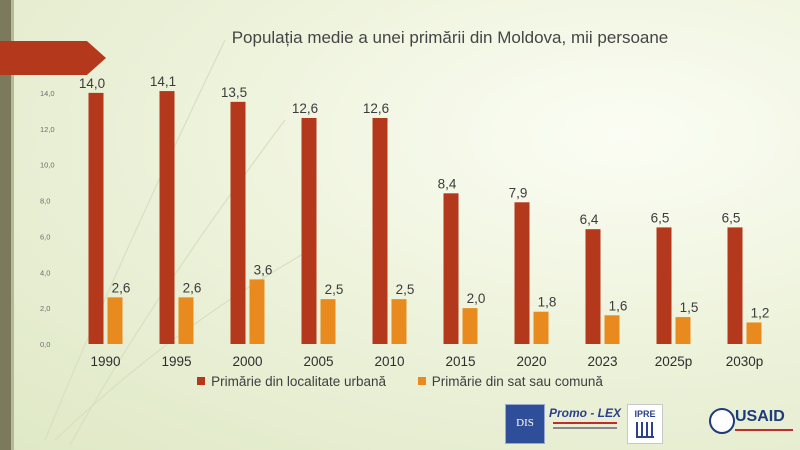 This screenshot has height=450, width=800. Describe the element at coordinates (263, 269) in the screenshot. I see `data-label-rural-2000: 3,6` at that location.